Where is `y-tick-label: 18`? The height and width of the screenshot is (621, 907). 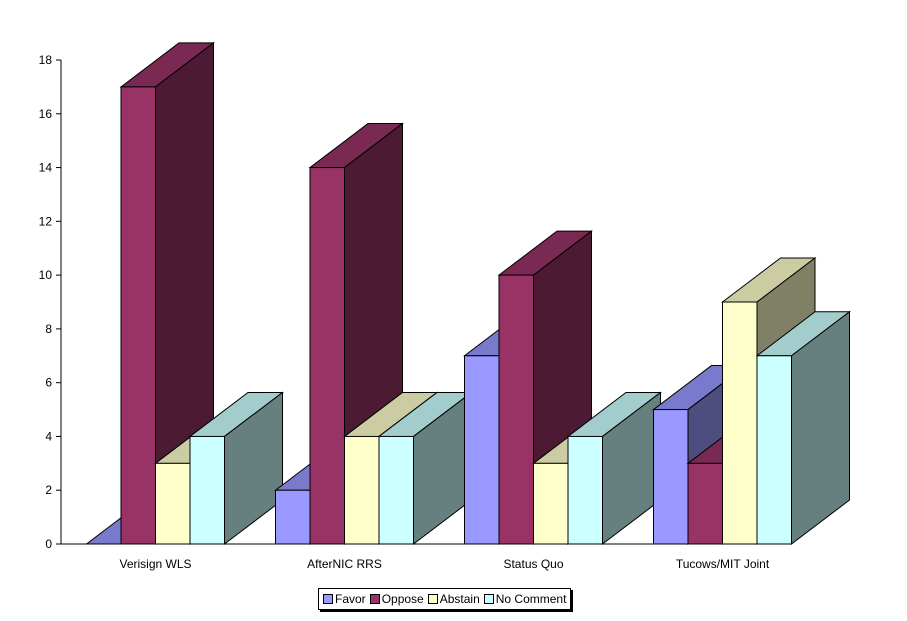 y-tick-label: 18 is located at coordinates (46, 60).